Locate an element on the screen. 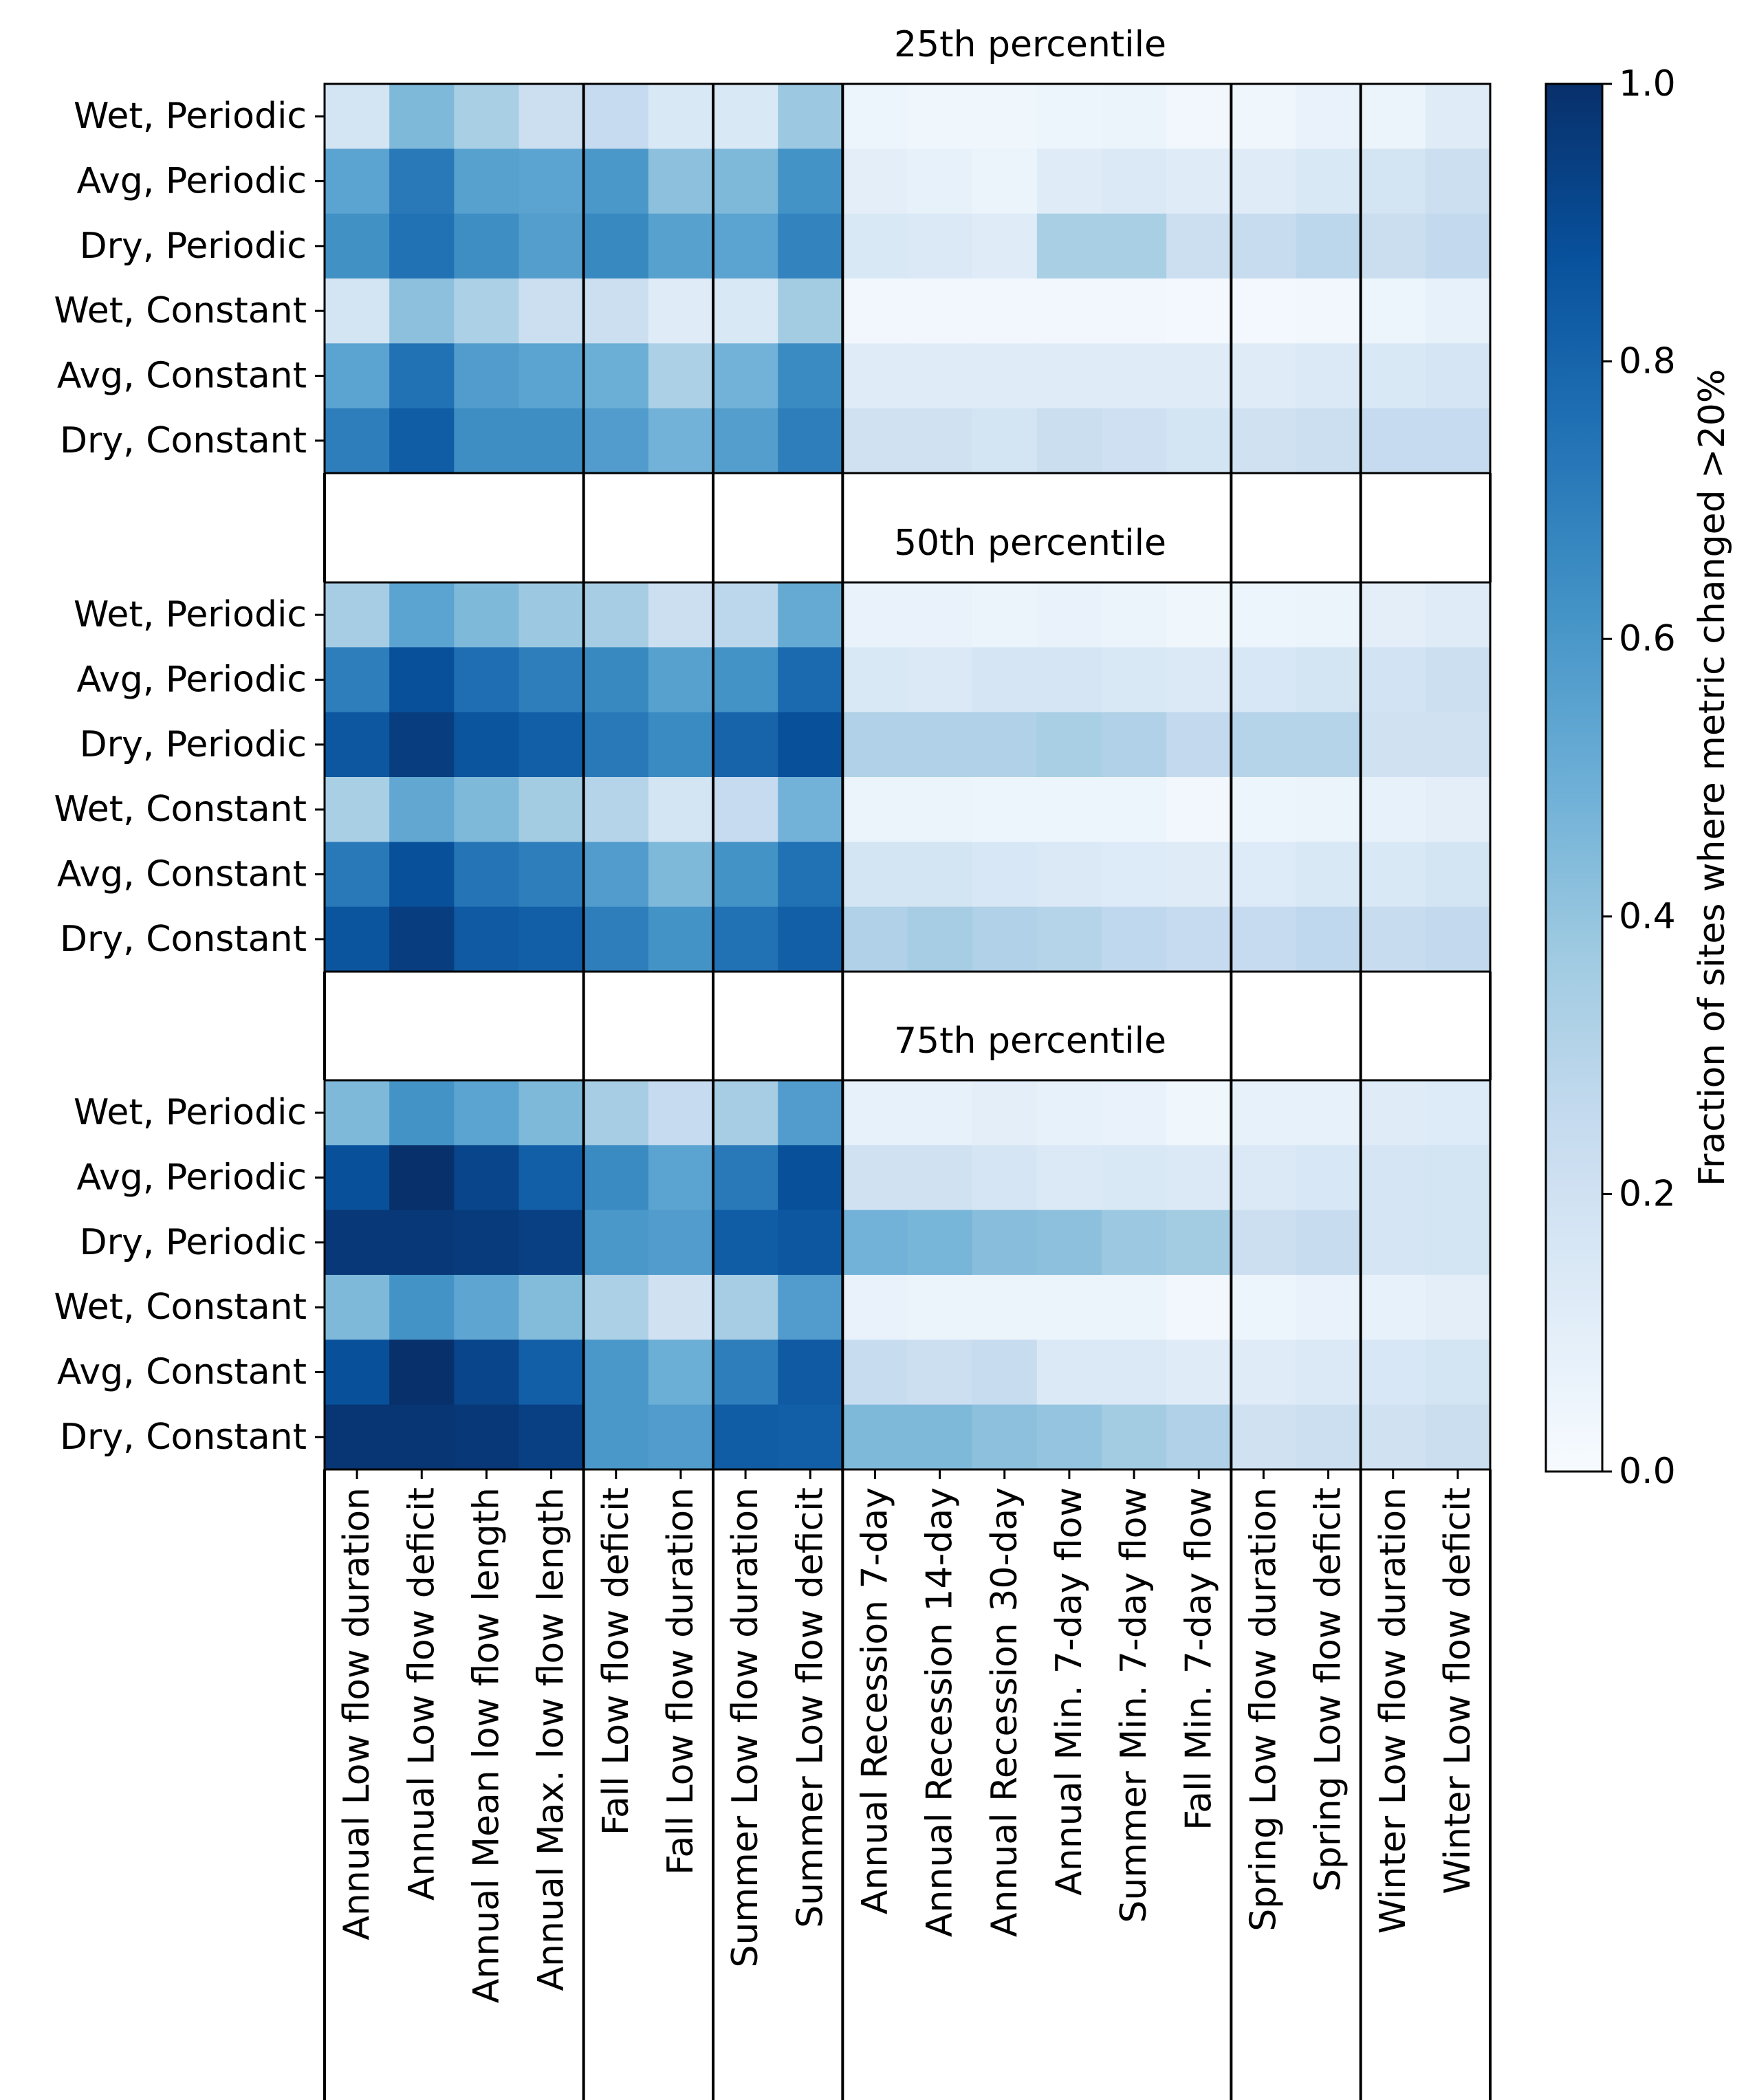 The width and height of the screenshot is (1746, 2100). panel-title: 75th percentile is located at coordinates (1030, 1041).